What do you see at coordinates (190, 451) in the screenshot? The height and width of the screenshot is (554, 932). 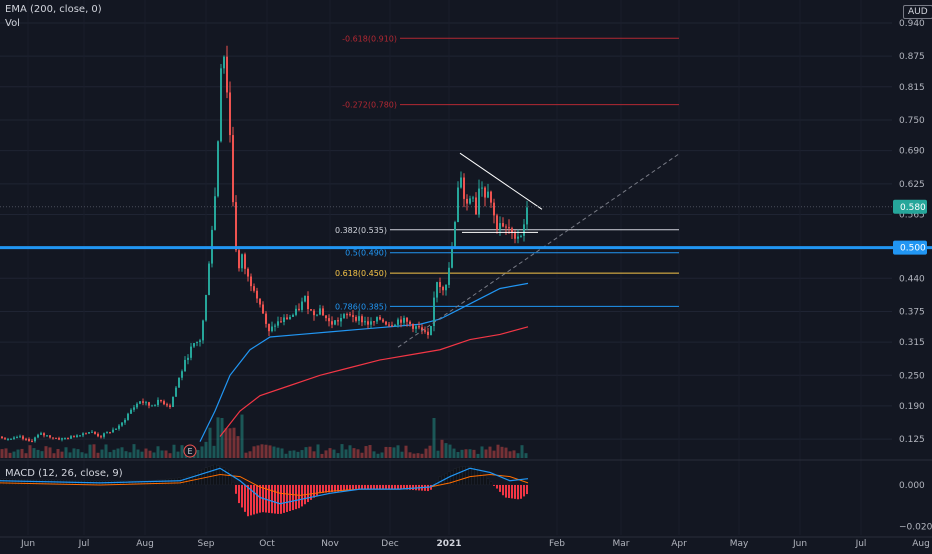 I see `earnings-marker-circle` at bounding box center [190, 451].